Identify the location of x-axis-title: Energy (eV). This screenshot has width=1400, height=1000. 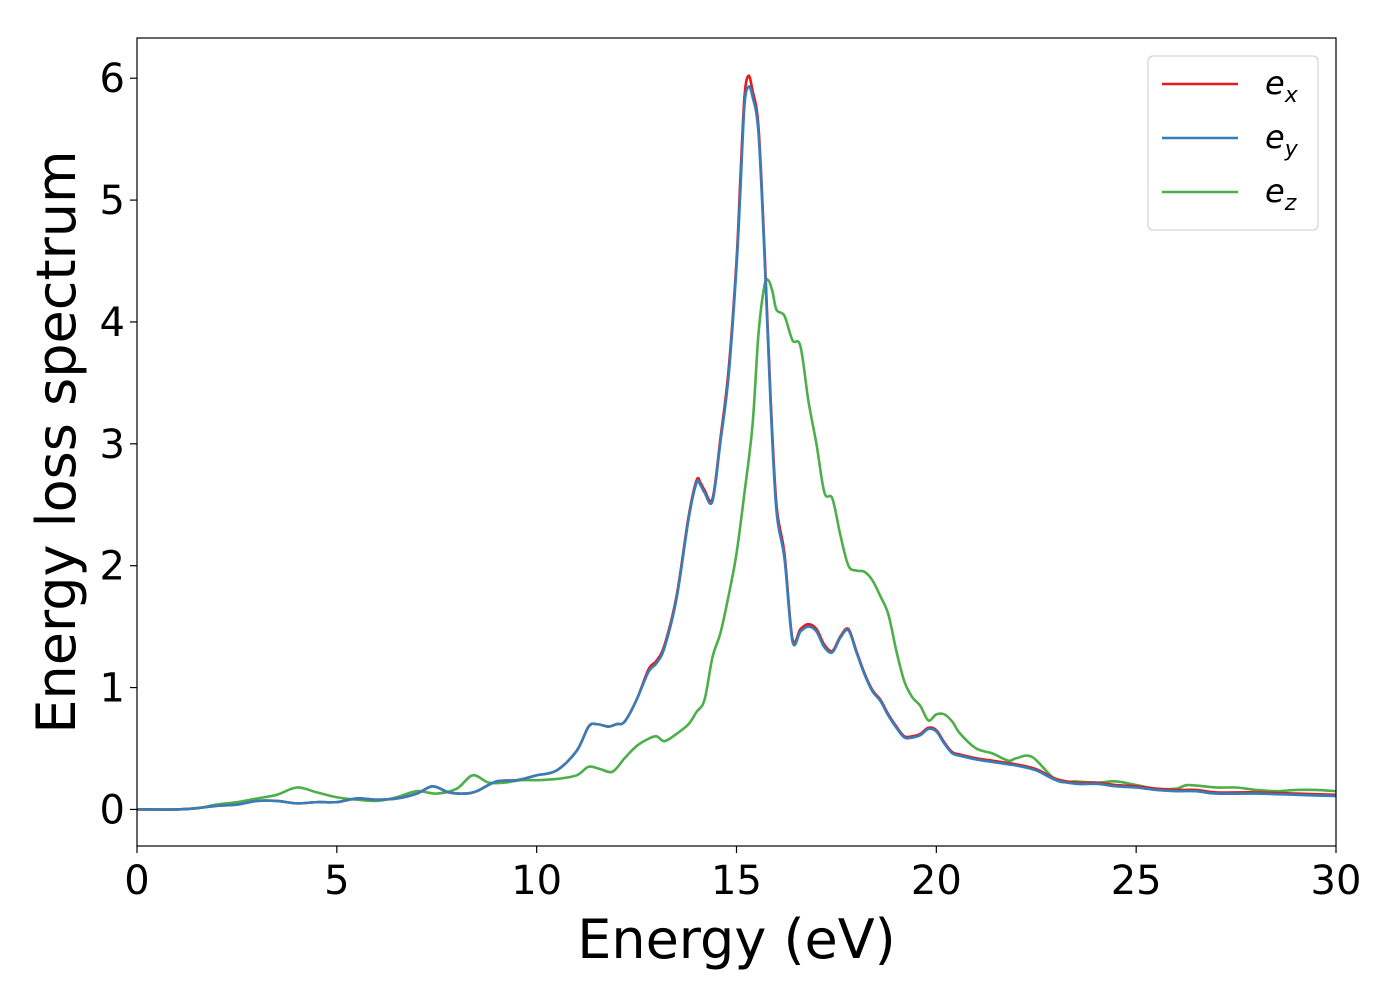
(736, 939).